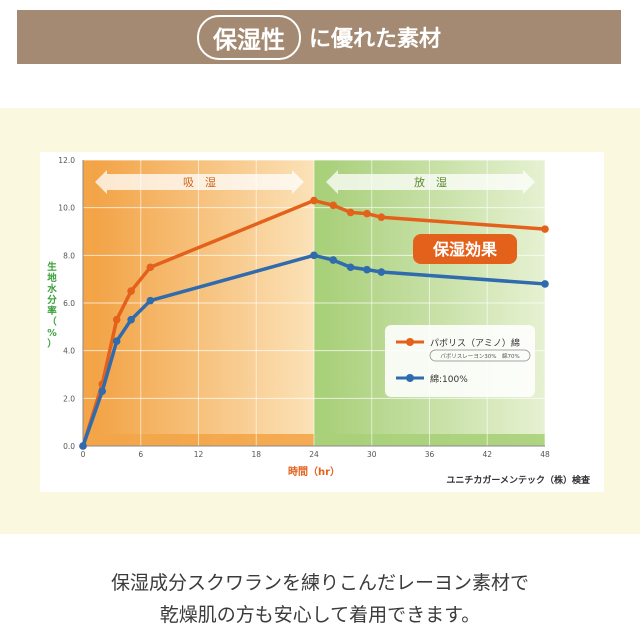  I want to click on x-tick-label: 18, so click(256, 454).